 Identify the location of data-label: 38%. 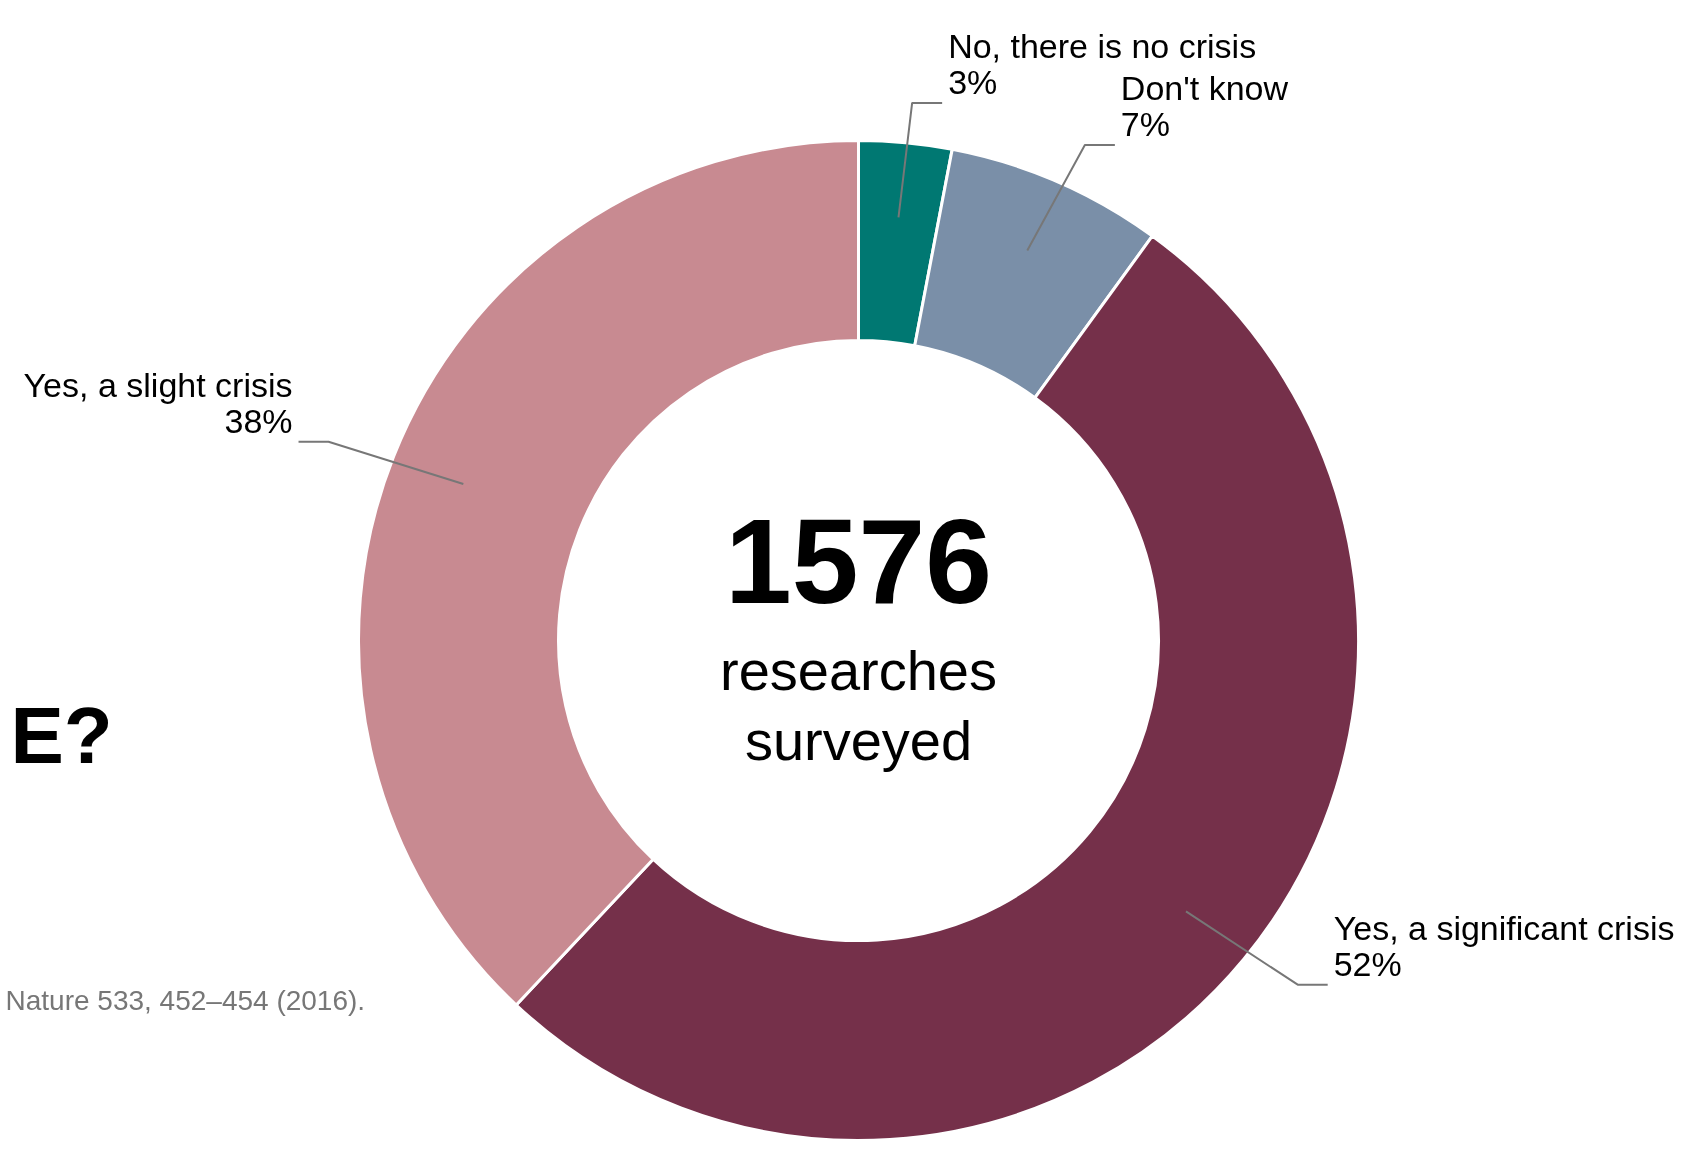
(258, 420).